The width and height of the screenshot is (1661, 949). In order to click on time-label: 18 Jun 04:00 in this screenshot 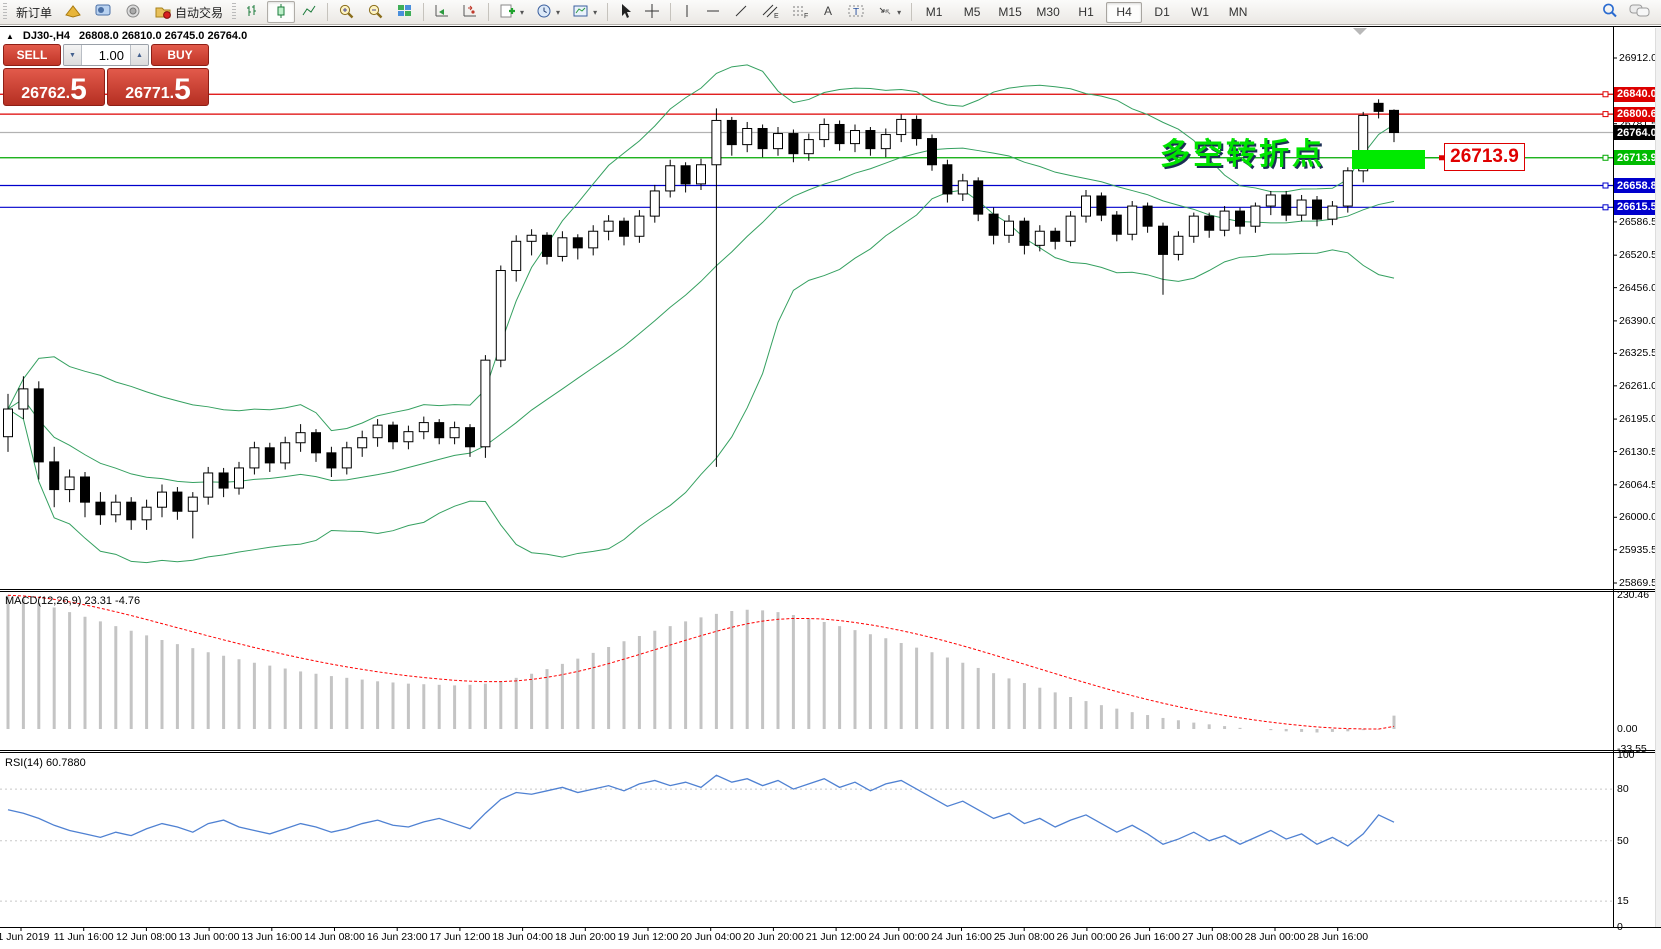, I will do `click(522, 937)`.